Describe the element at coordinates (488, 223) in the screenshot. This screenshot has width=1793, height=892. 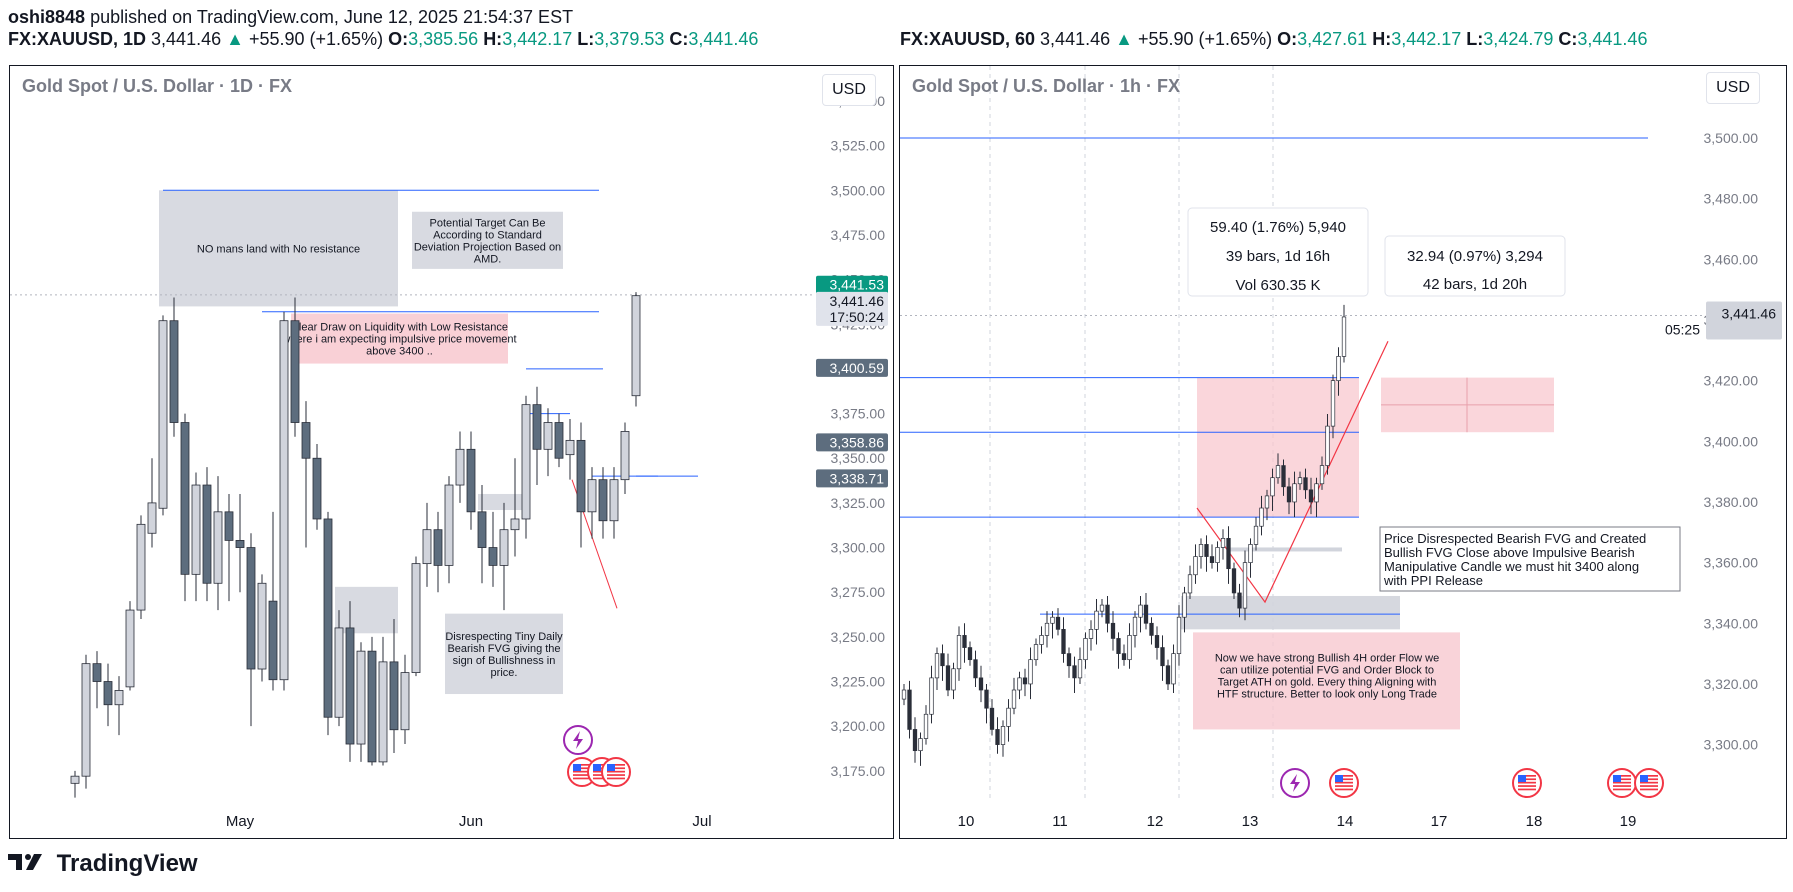
I see `zone-note-text: Potential Target Can Be` at that location.